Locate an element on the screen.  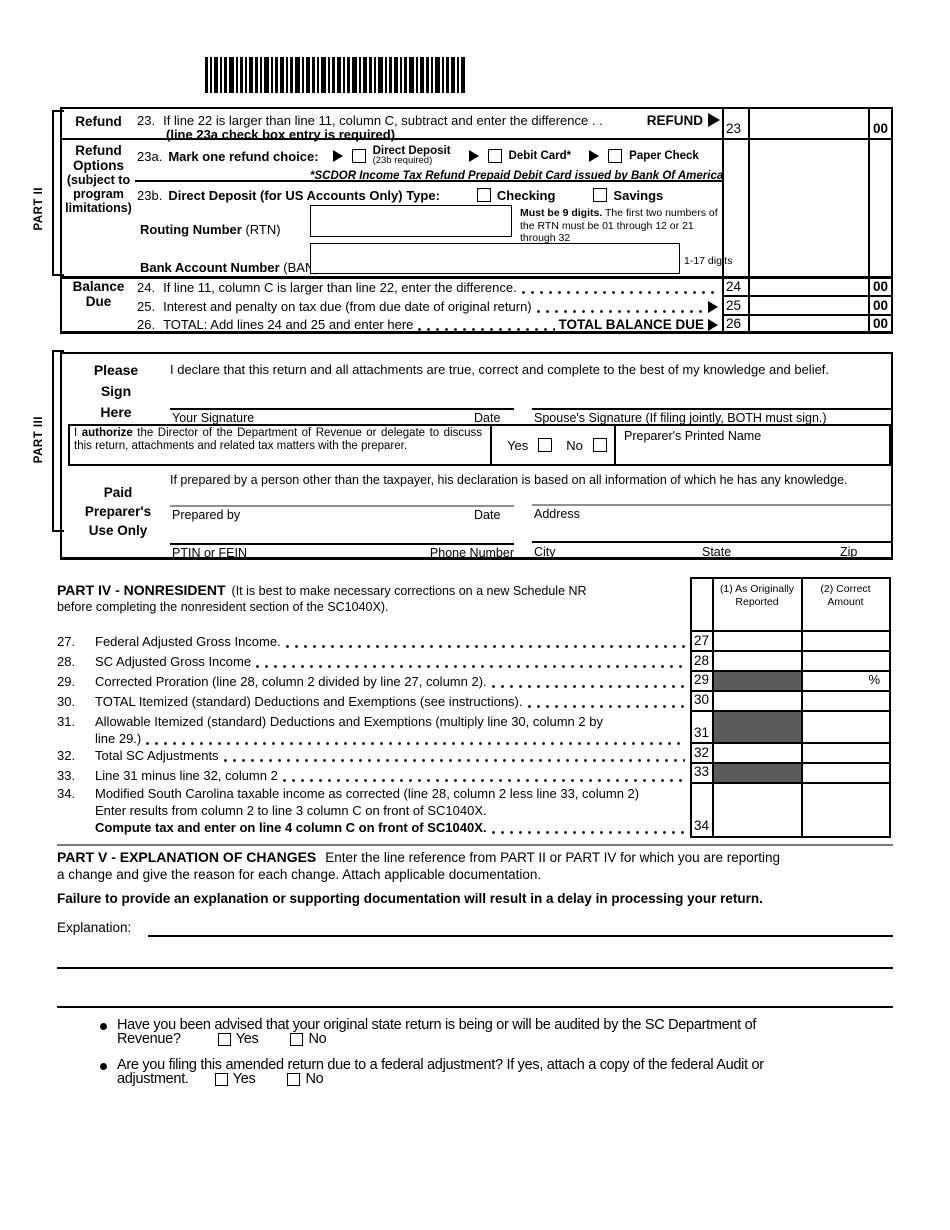
authorize-yes-checkbox is located at coordinates (545, 445).